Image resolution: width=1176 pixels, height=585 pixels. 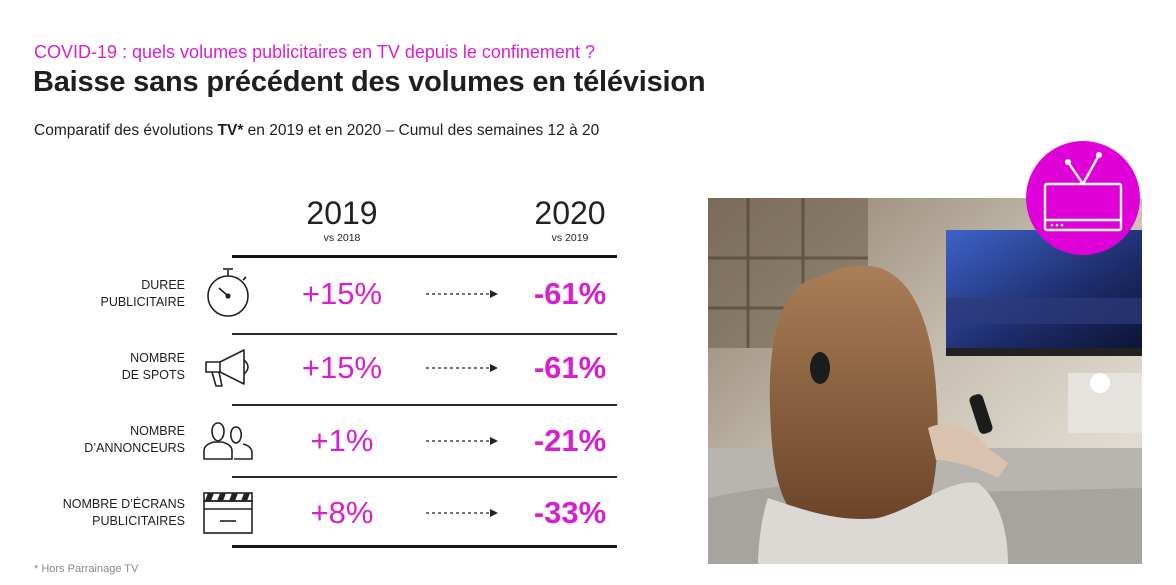 I want to click on value-2019: +1%, so click(x=342, y=440).